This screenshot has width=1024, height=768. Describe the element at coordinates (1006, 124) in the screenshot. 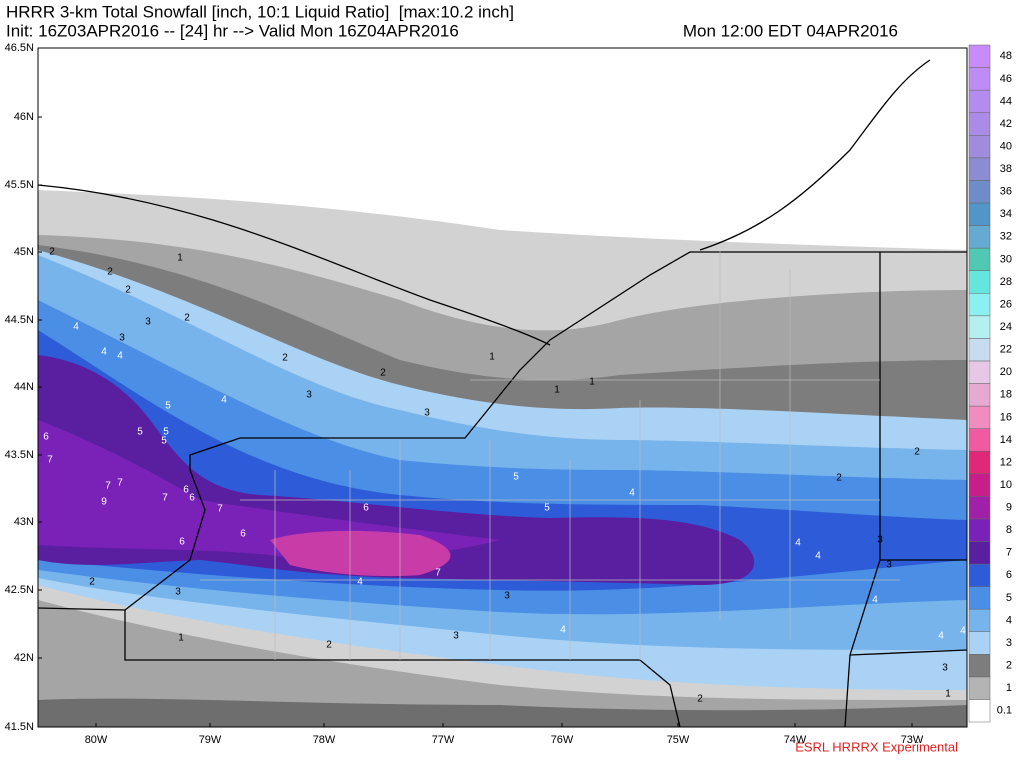

I see `colorbar-label: 42` at that location.